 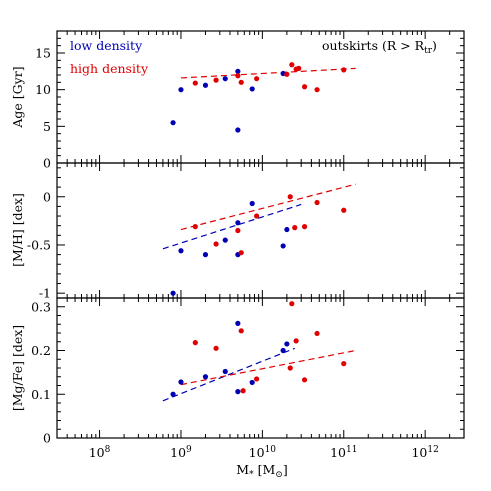 I want to click on x-tick-label: 1012, so click(x=424, y=452).